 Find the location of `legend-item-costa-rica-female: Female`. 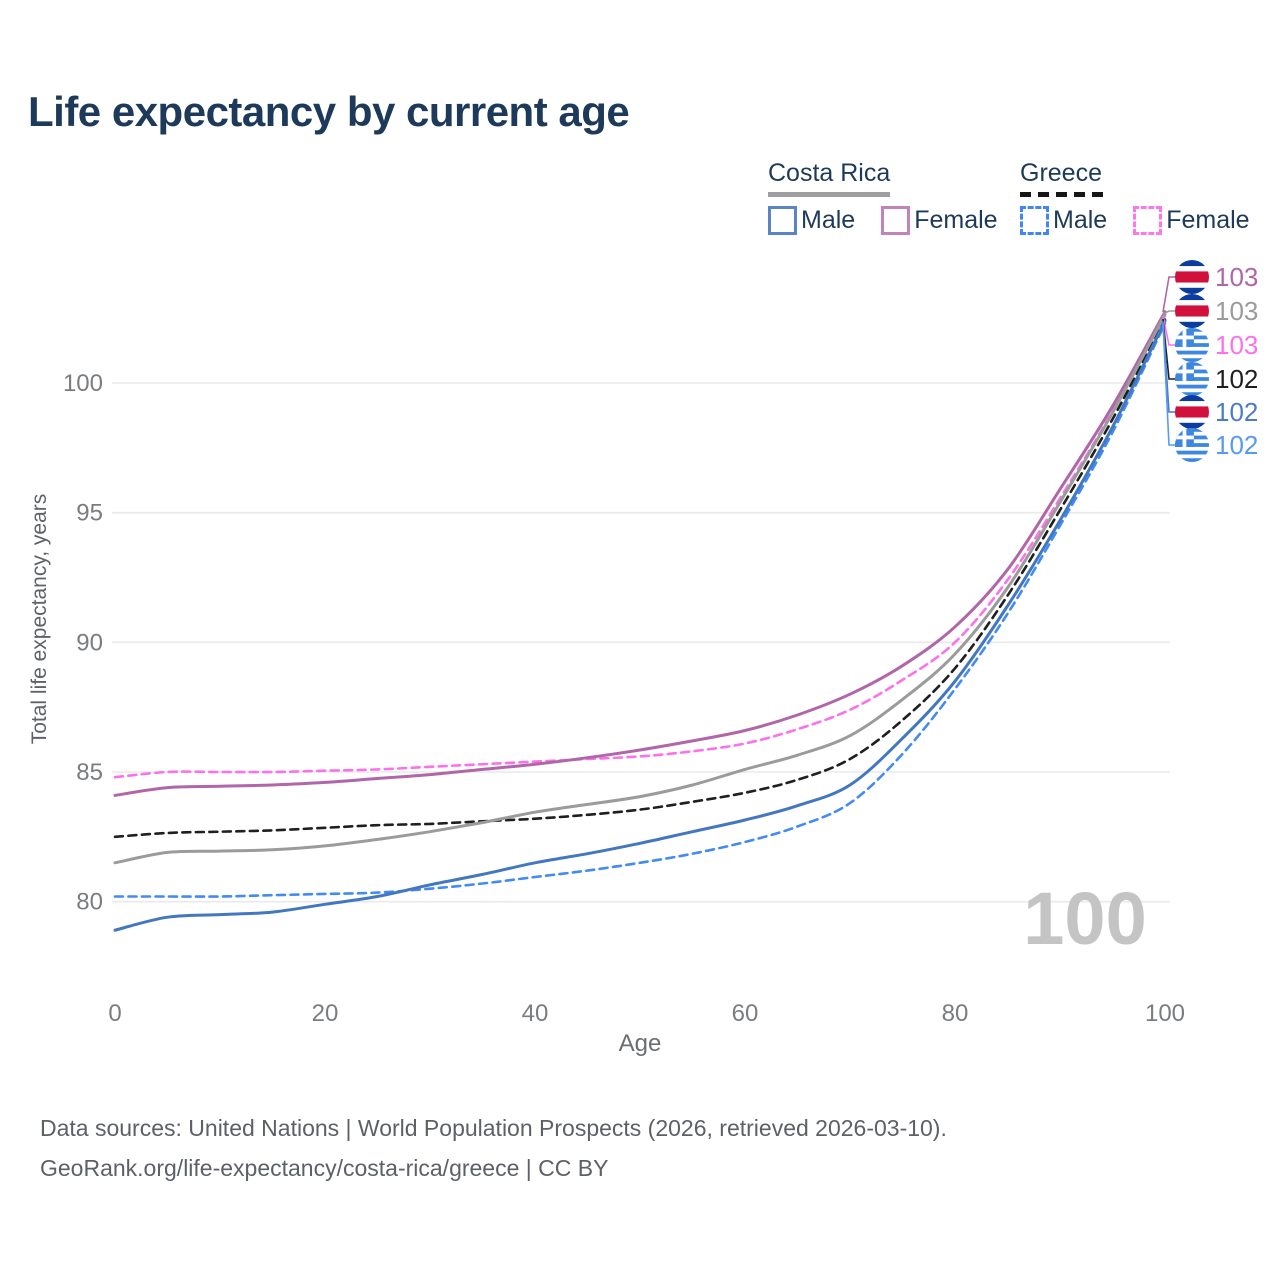

legend-item-costa-rica-female: Female is located at coordinates (939, 220).